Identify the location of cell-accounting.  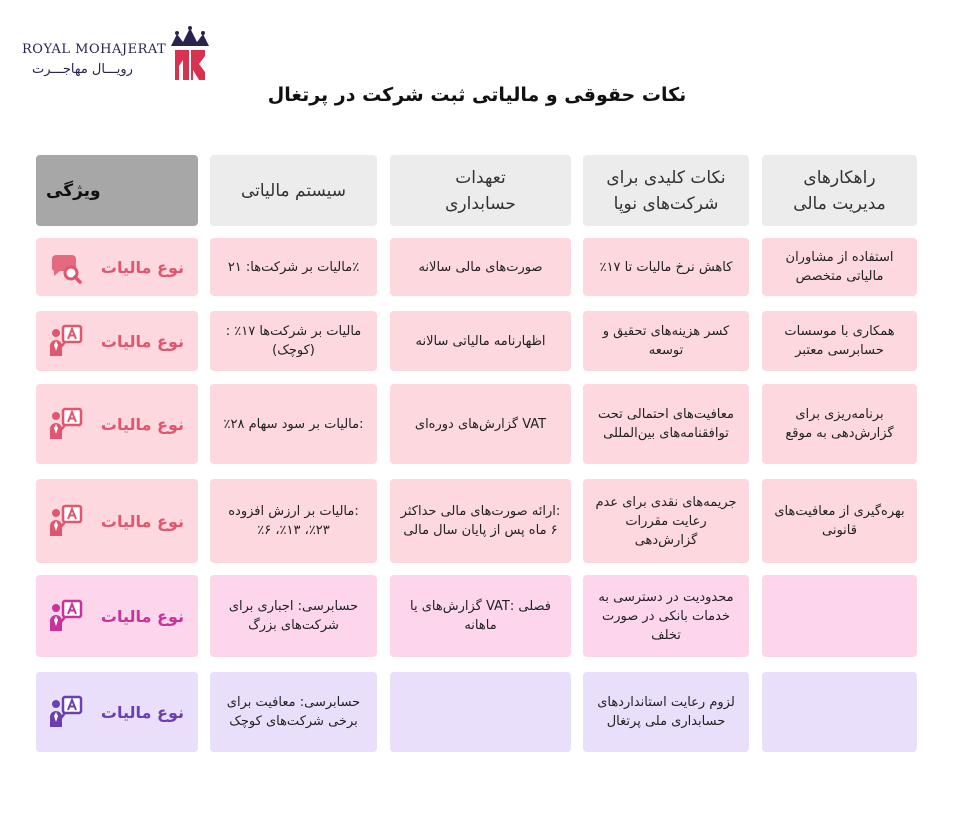
(480, 712).